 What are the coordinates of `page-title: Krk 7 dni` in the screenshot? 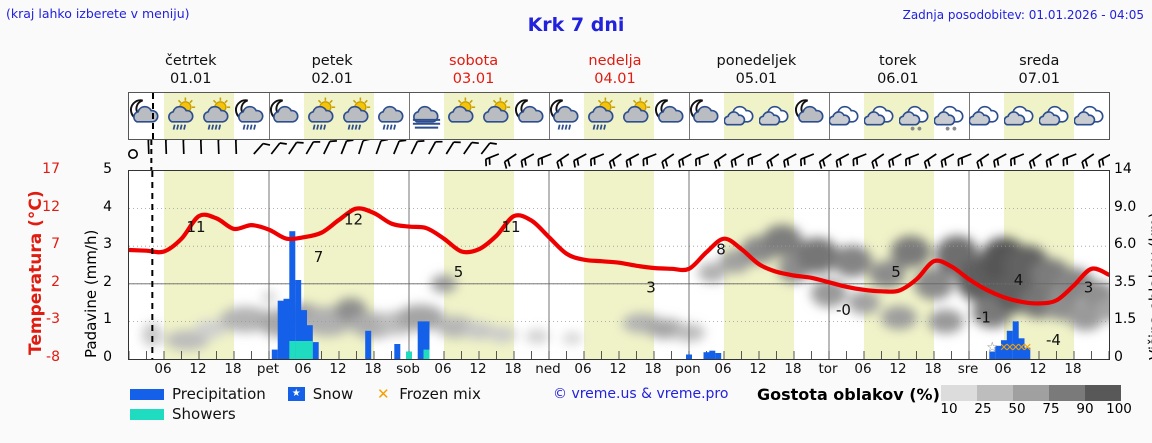 It's located at (576, 25).